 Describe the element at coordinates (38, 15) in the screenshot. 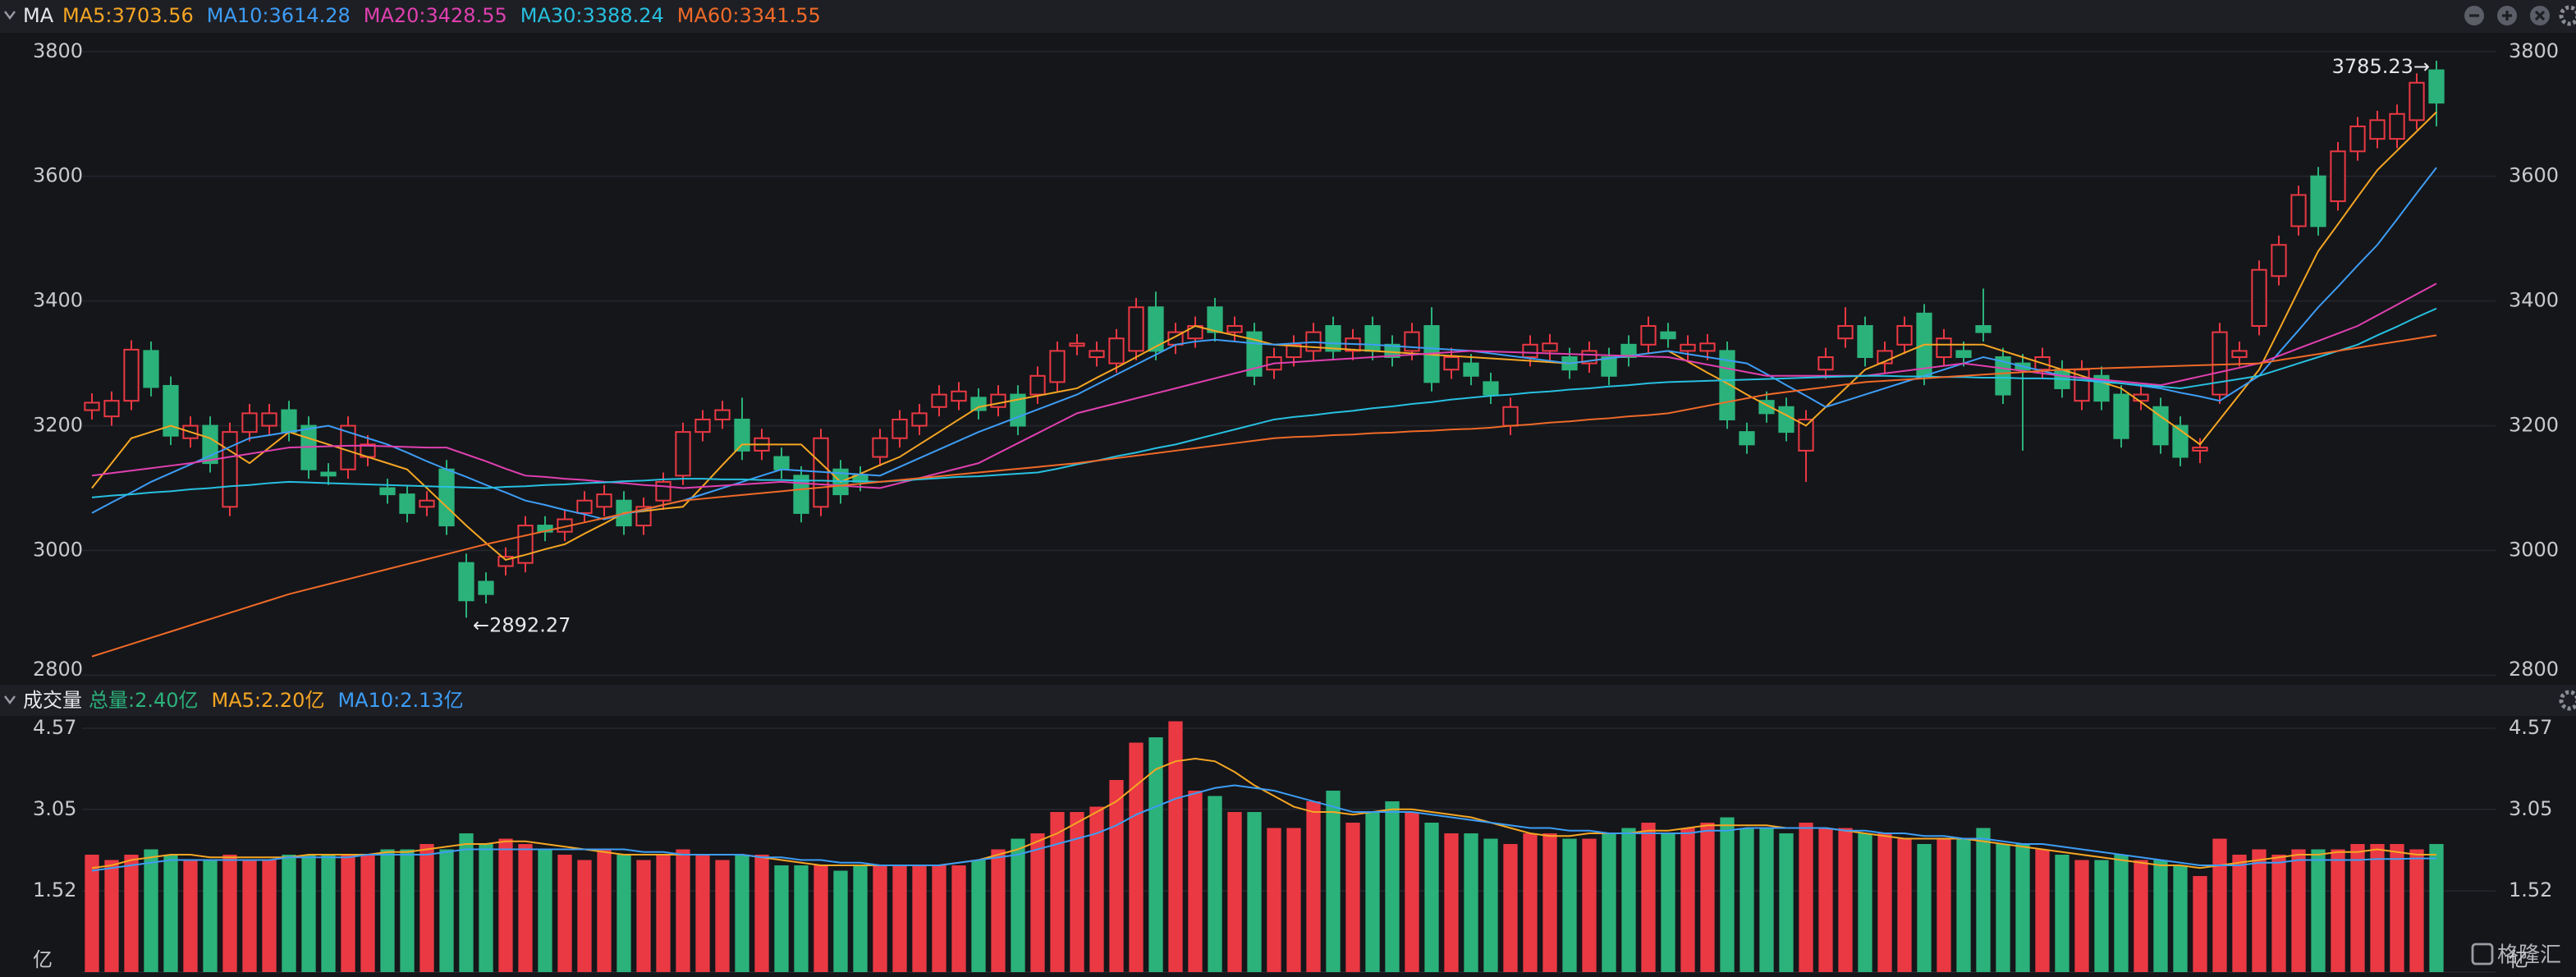

I see `indicator-title: MA` at that location.